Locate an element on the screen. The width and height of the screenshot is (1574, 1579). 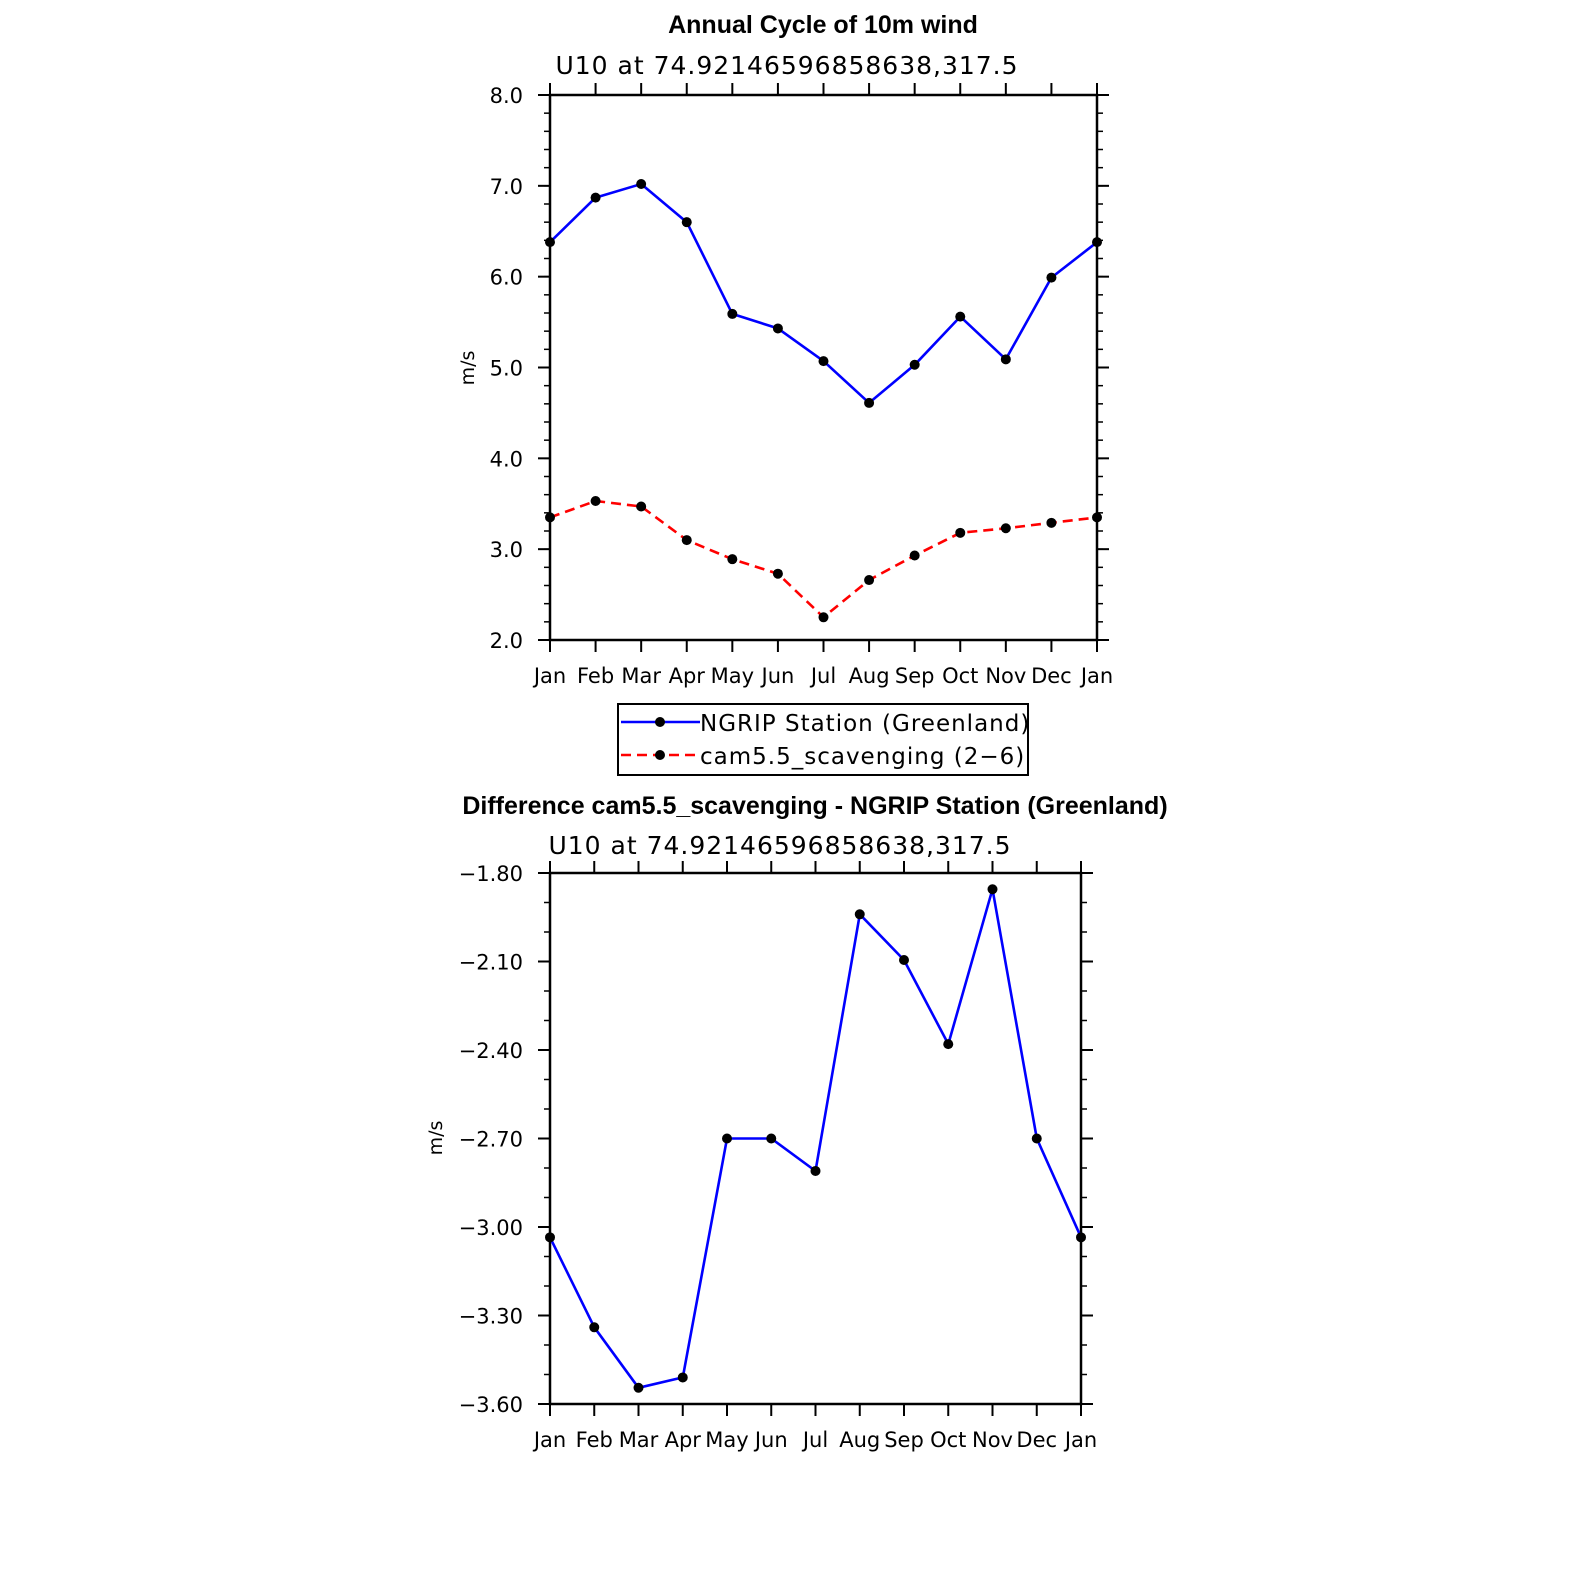
y-tick-label: −3.30 is located at coordinates (491, 1317).